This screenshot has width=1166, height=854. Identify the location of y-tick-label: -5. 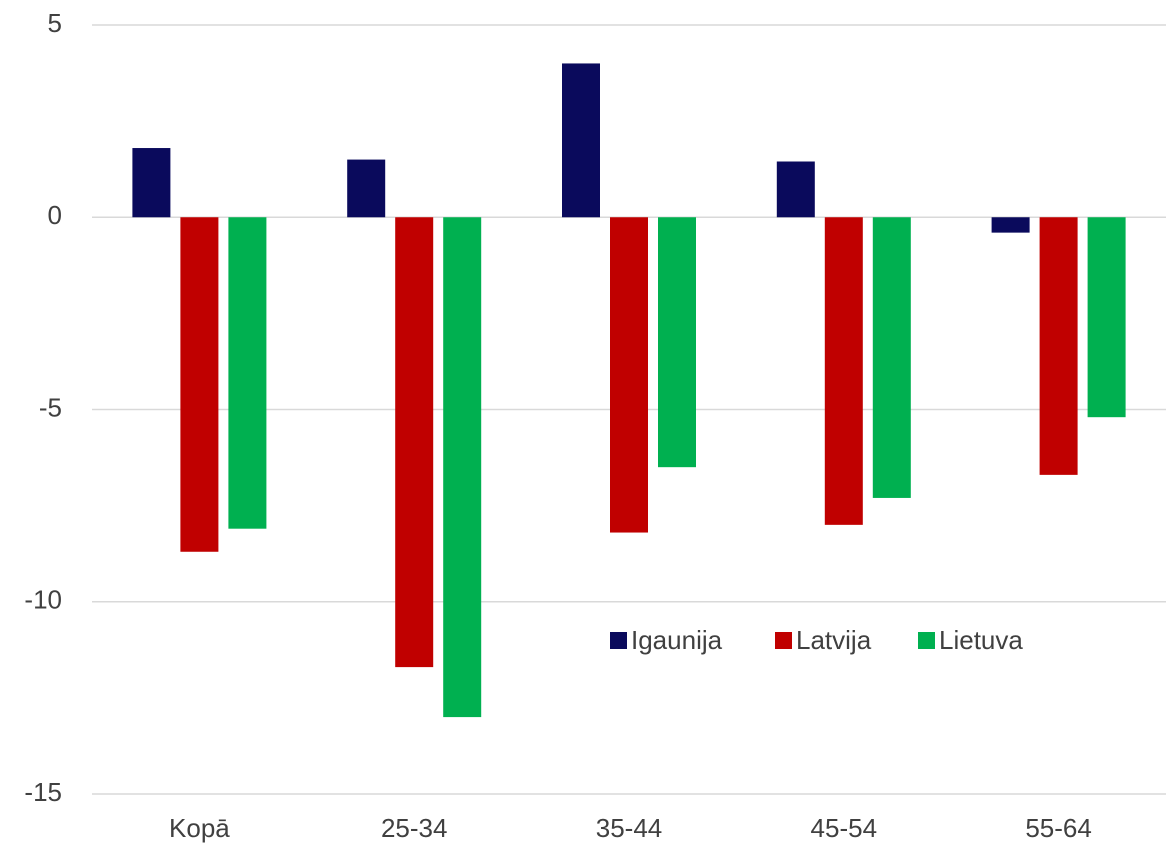
(50, 407).